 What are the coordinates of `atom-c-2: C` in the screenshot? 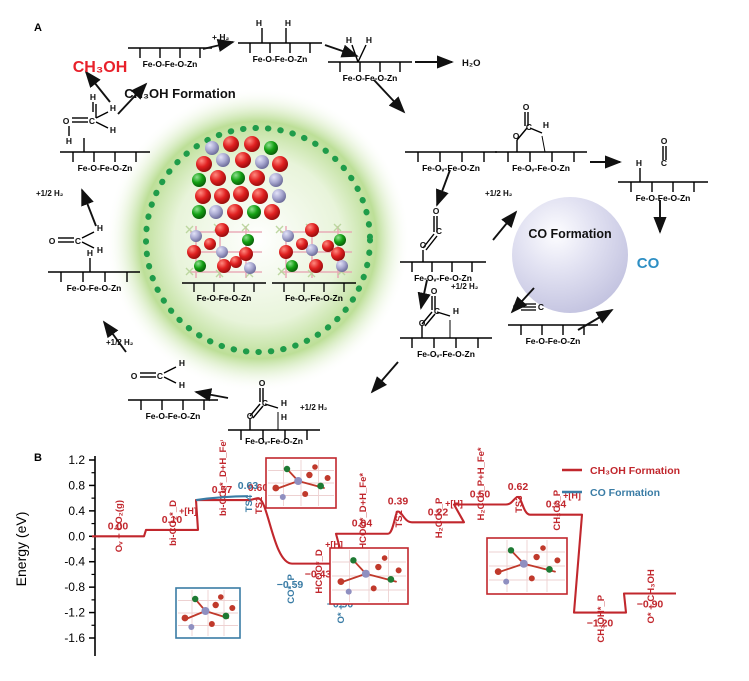 It's located at (78, 241).